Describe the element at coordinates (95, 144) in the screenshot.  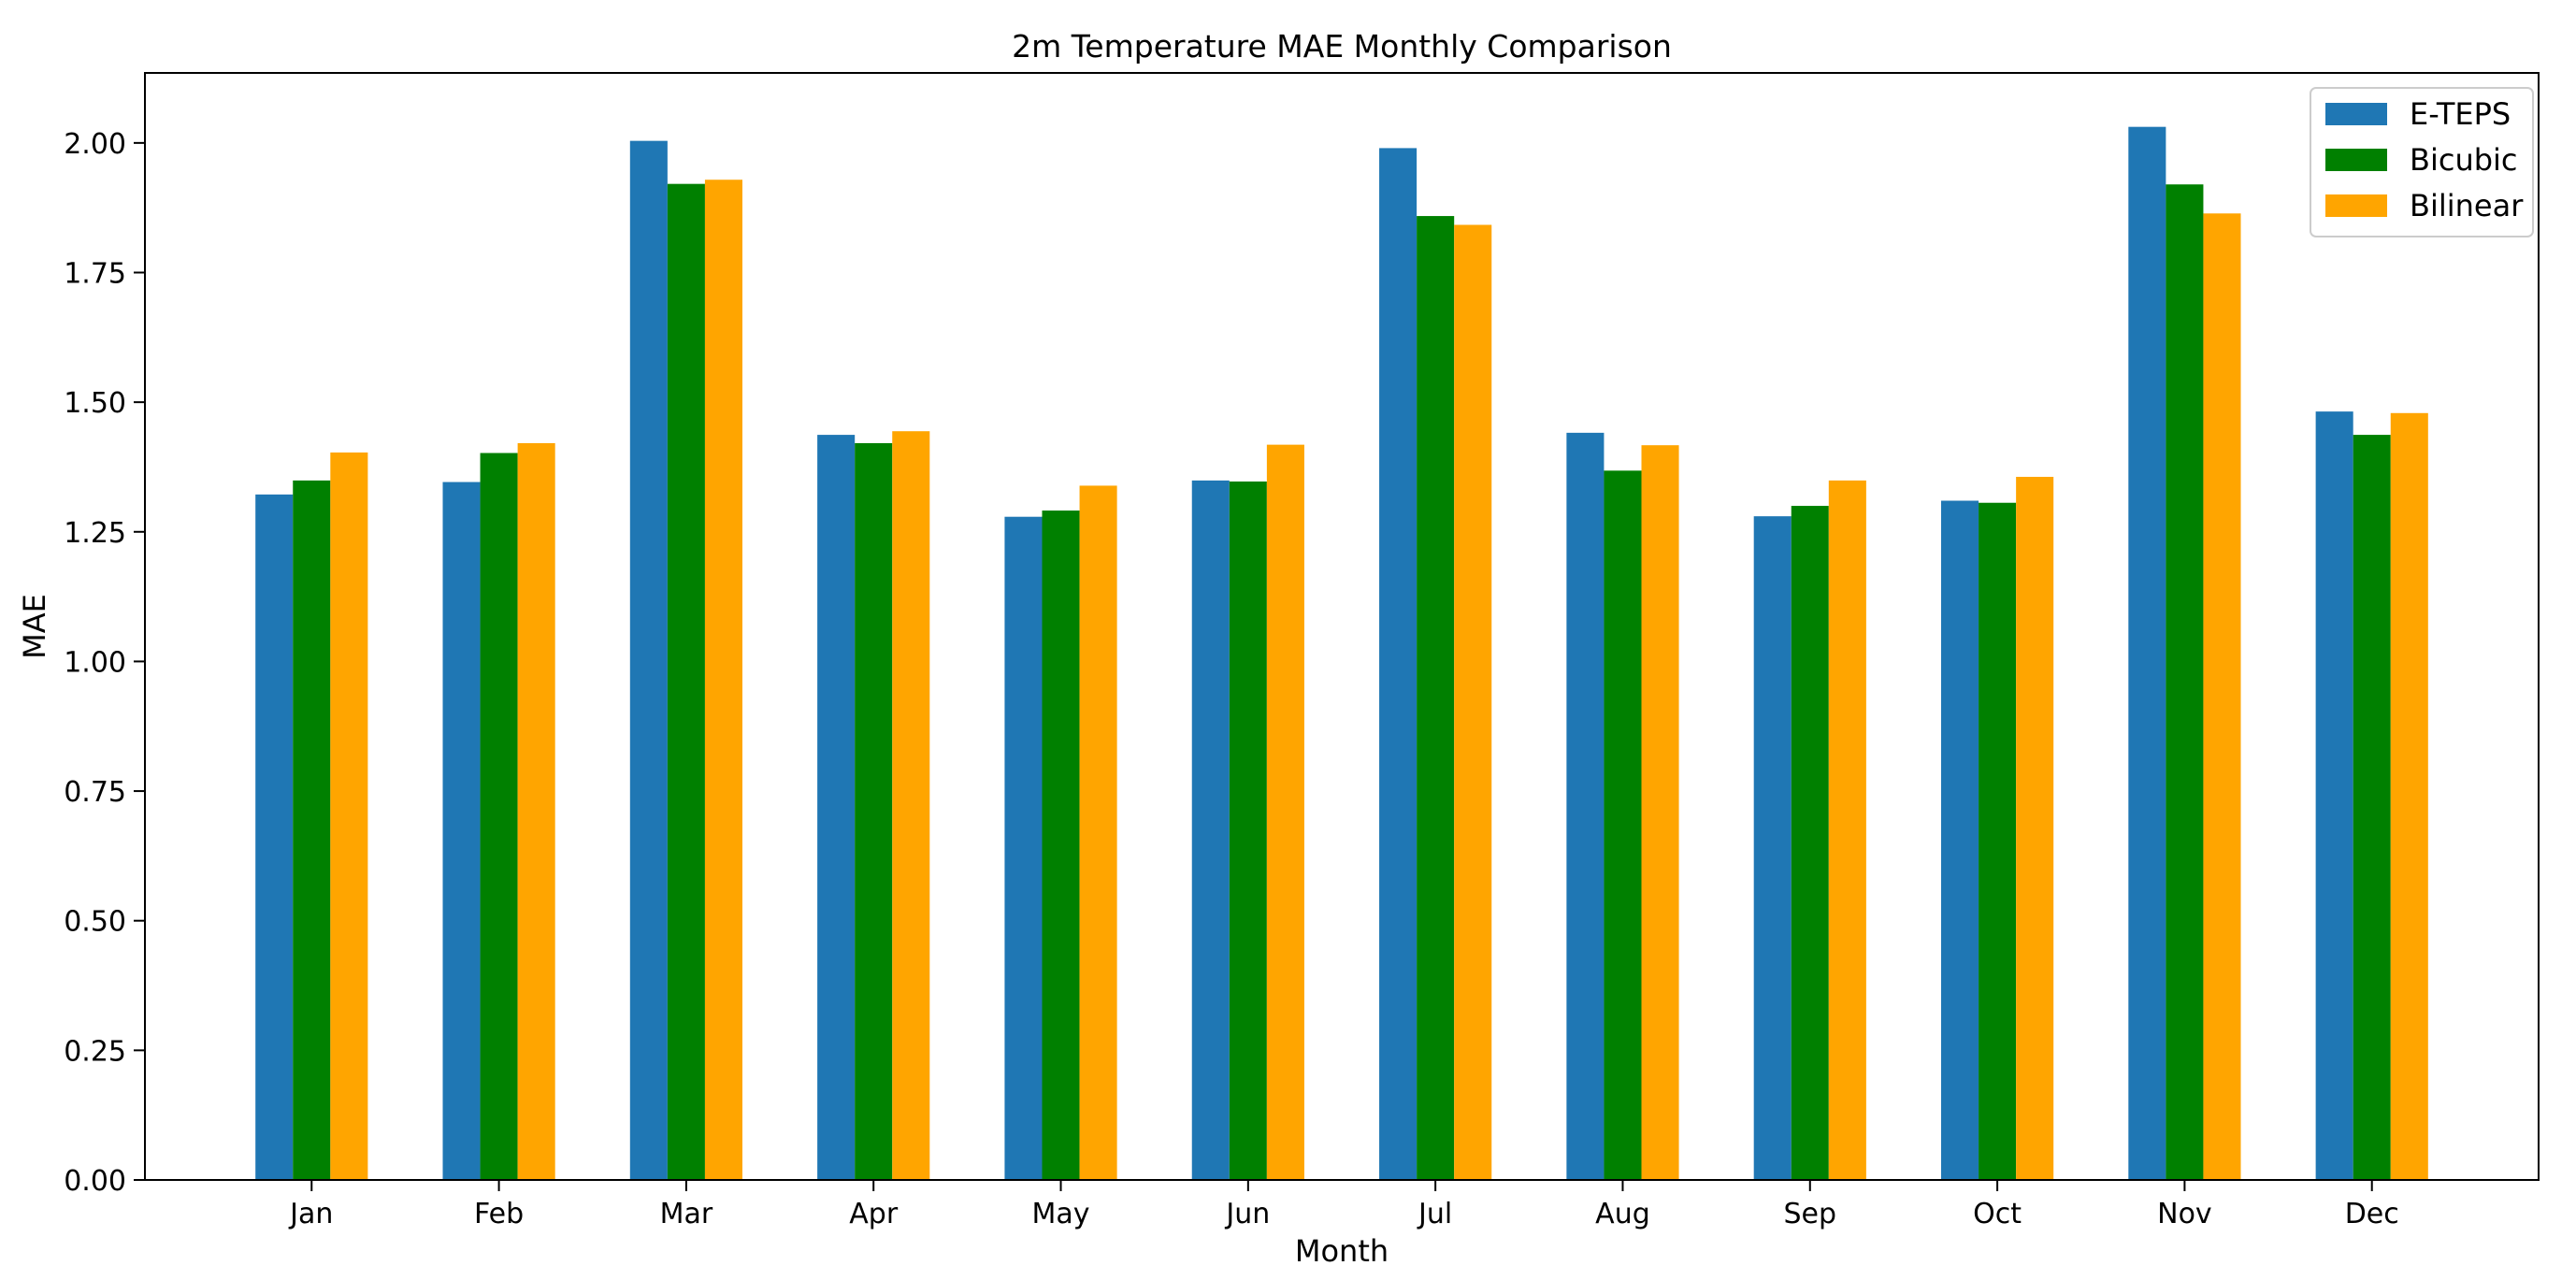
I see `y-tick-label: 2.00` at that location.